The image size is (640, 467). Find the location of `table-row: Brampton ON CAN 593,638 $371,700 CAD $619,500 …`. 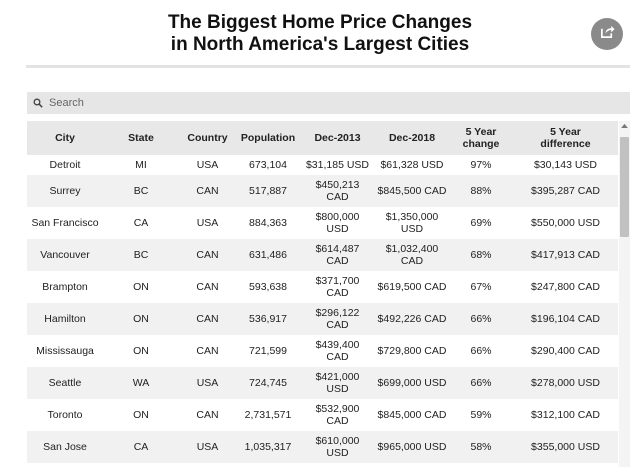

table-row: Brampton ON CAN 593,638 $371,700 CAD $619,500 … is located at coordinates (322, 287).